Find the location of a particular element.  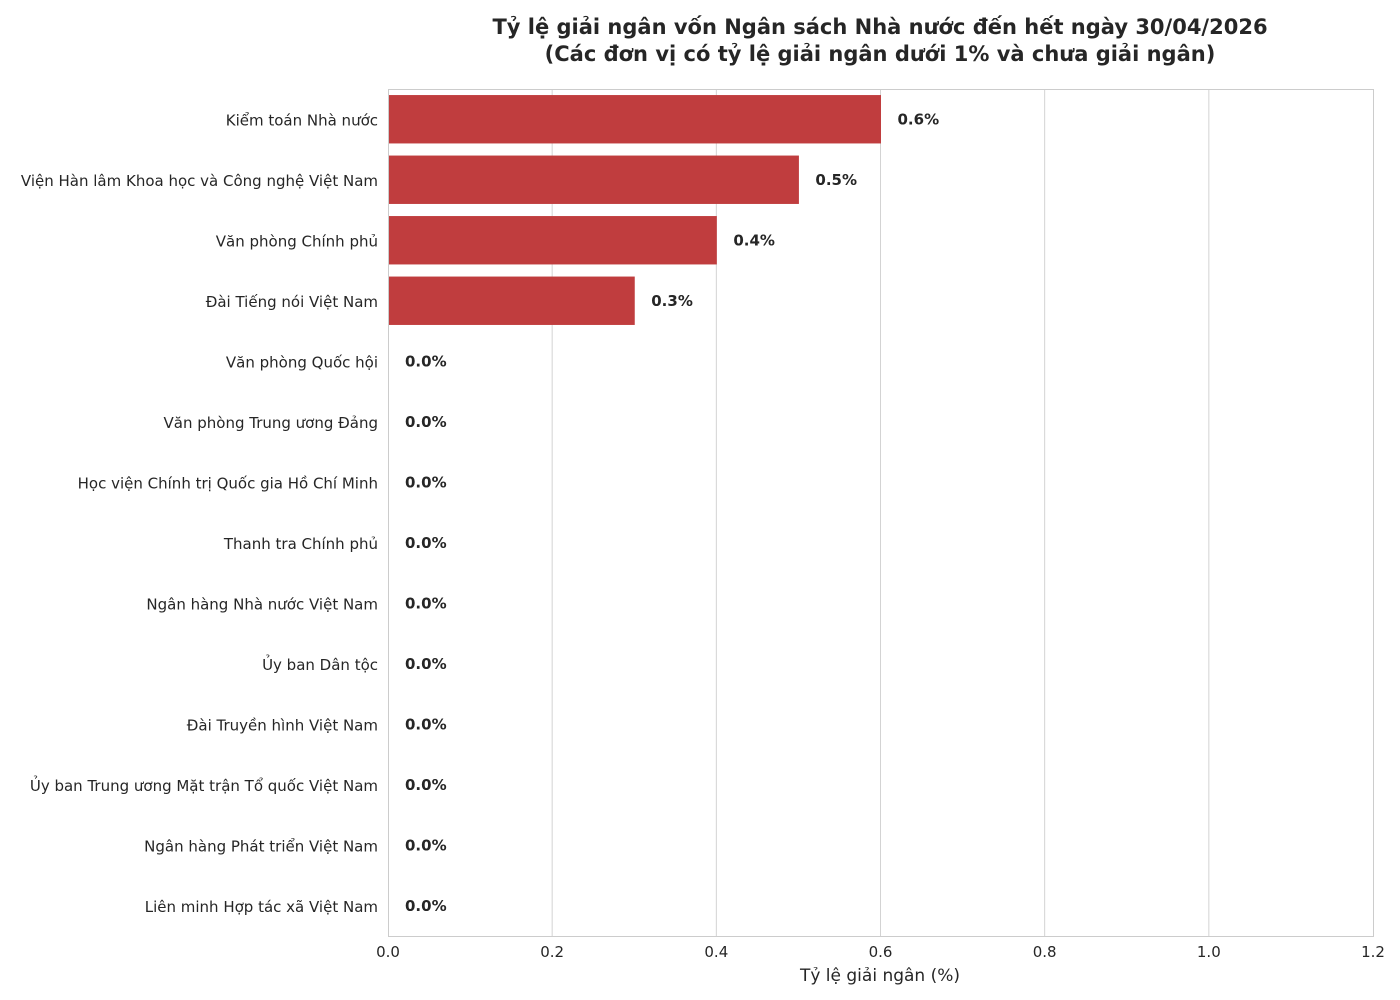

category-label: Văn phòng Chính phủ is located at coordinates (297, 241).